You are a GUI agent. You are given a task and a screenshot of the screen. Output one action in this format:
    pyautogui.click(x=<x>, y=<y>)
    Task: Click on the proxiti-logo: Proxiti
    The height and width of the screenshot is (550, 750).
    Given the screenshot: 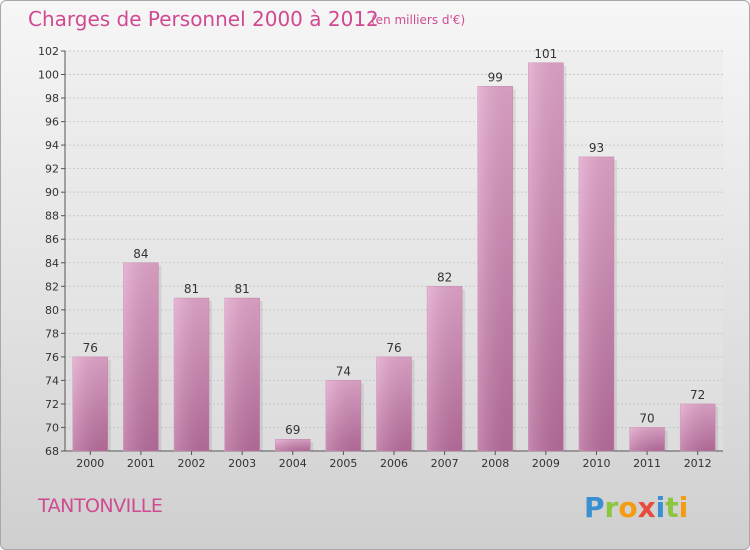 What is the action you would take?
    pyautogui.click(x=636, y=507)
    